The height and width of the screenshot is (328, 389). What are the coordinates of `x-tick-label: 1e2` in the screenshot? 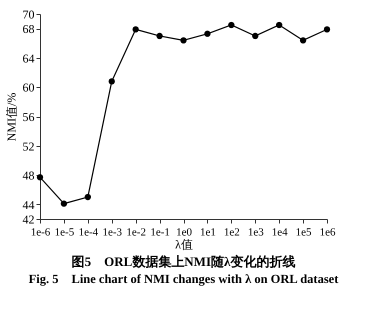 It's located at (232, 232).